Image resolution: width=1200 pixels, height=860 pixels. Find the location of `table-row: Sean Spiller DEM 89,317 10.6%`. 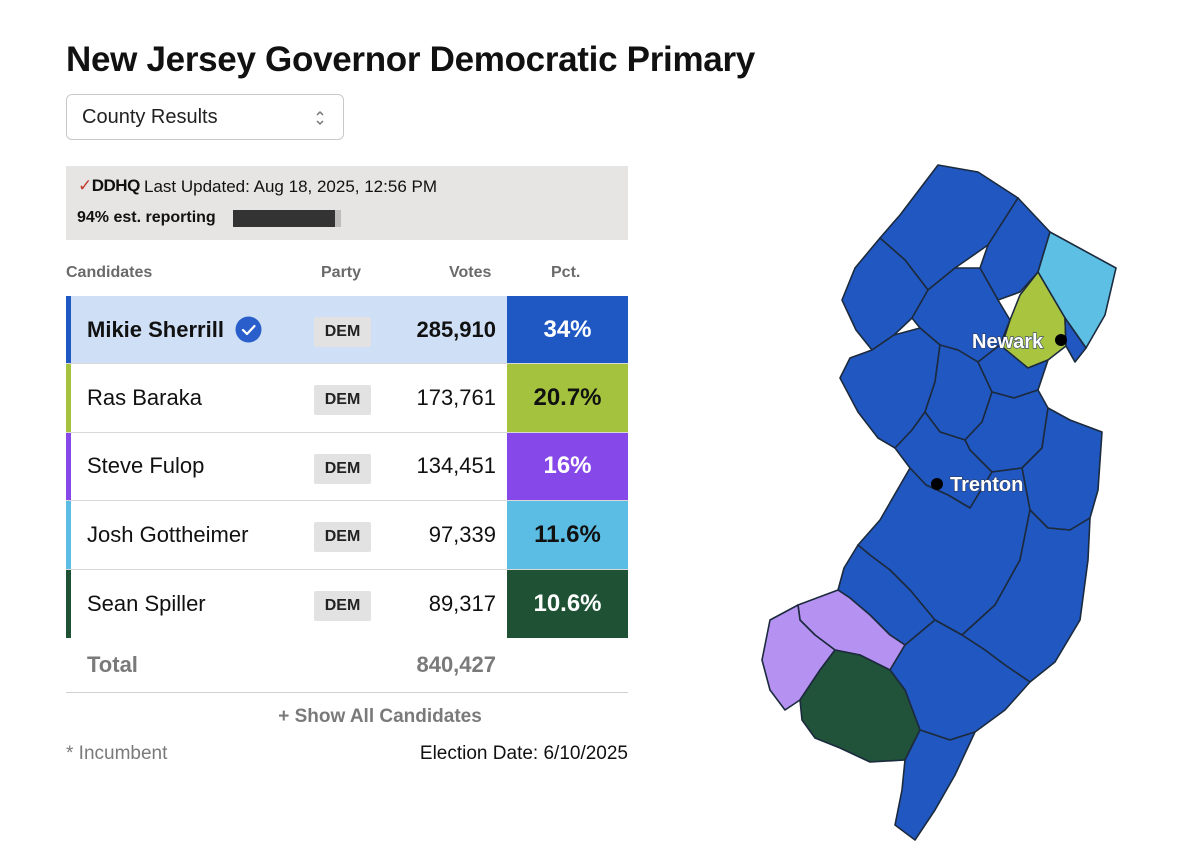

table-row: Sean Spiller DEM 89,317 10.6% is located at coordinates (347, 603).